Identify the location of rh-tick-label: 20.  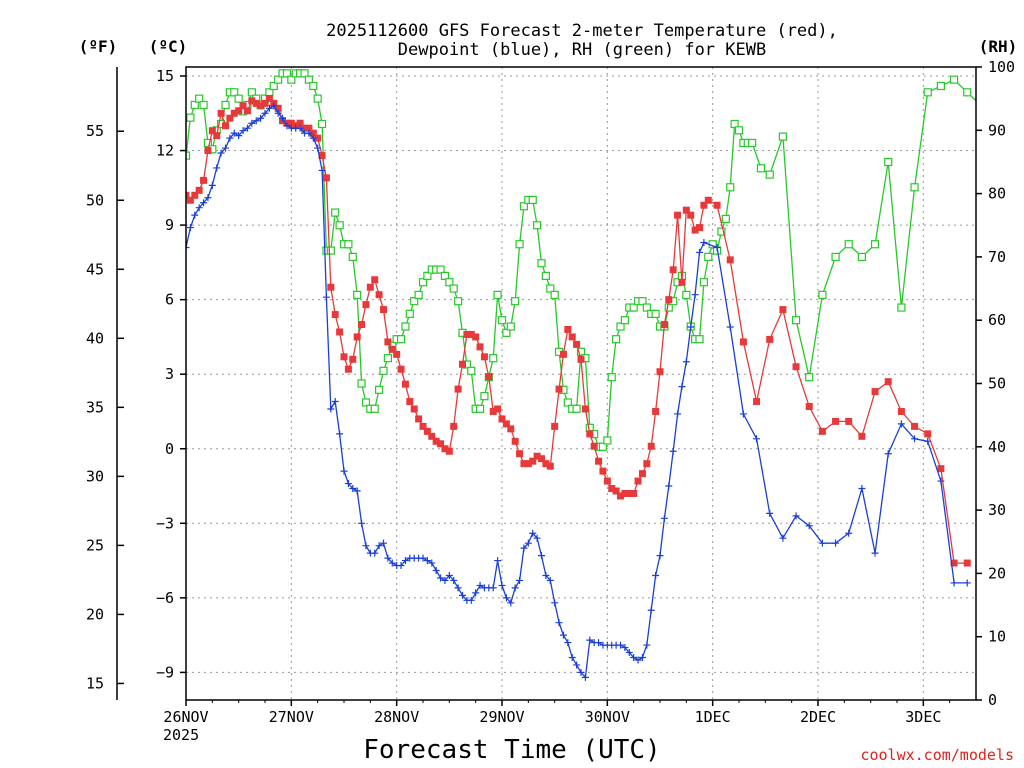
(997, 573).